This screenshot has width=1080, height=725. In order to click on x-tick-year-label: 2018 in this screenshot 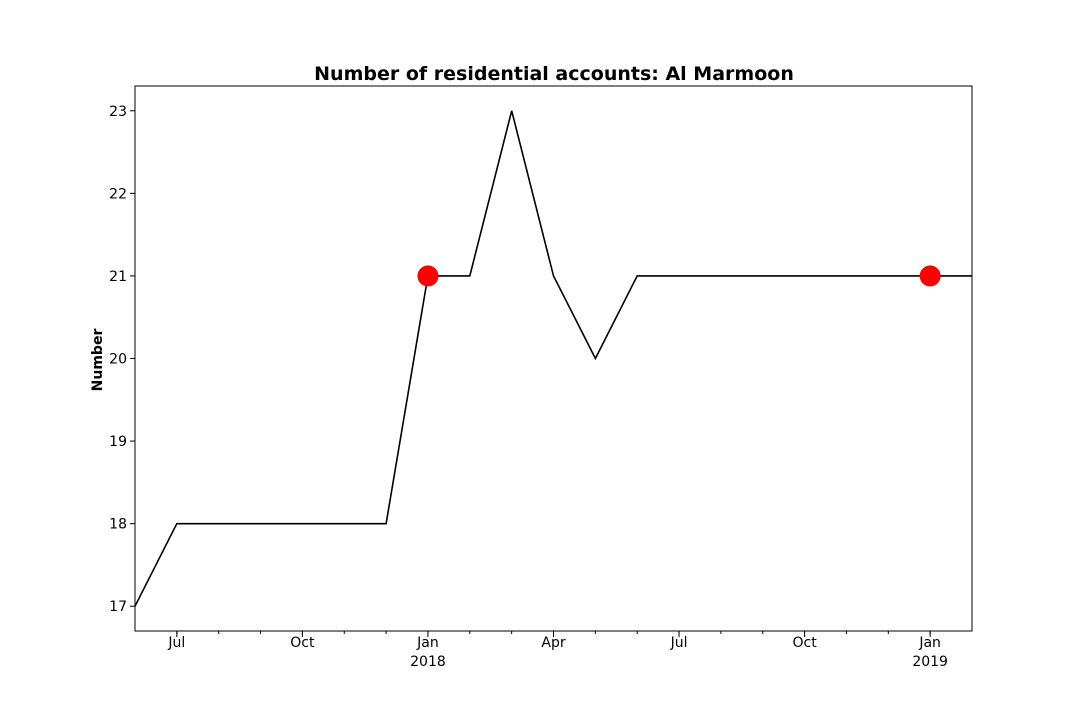, I will do `click(428, 662)`.